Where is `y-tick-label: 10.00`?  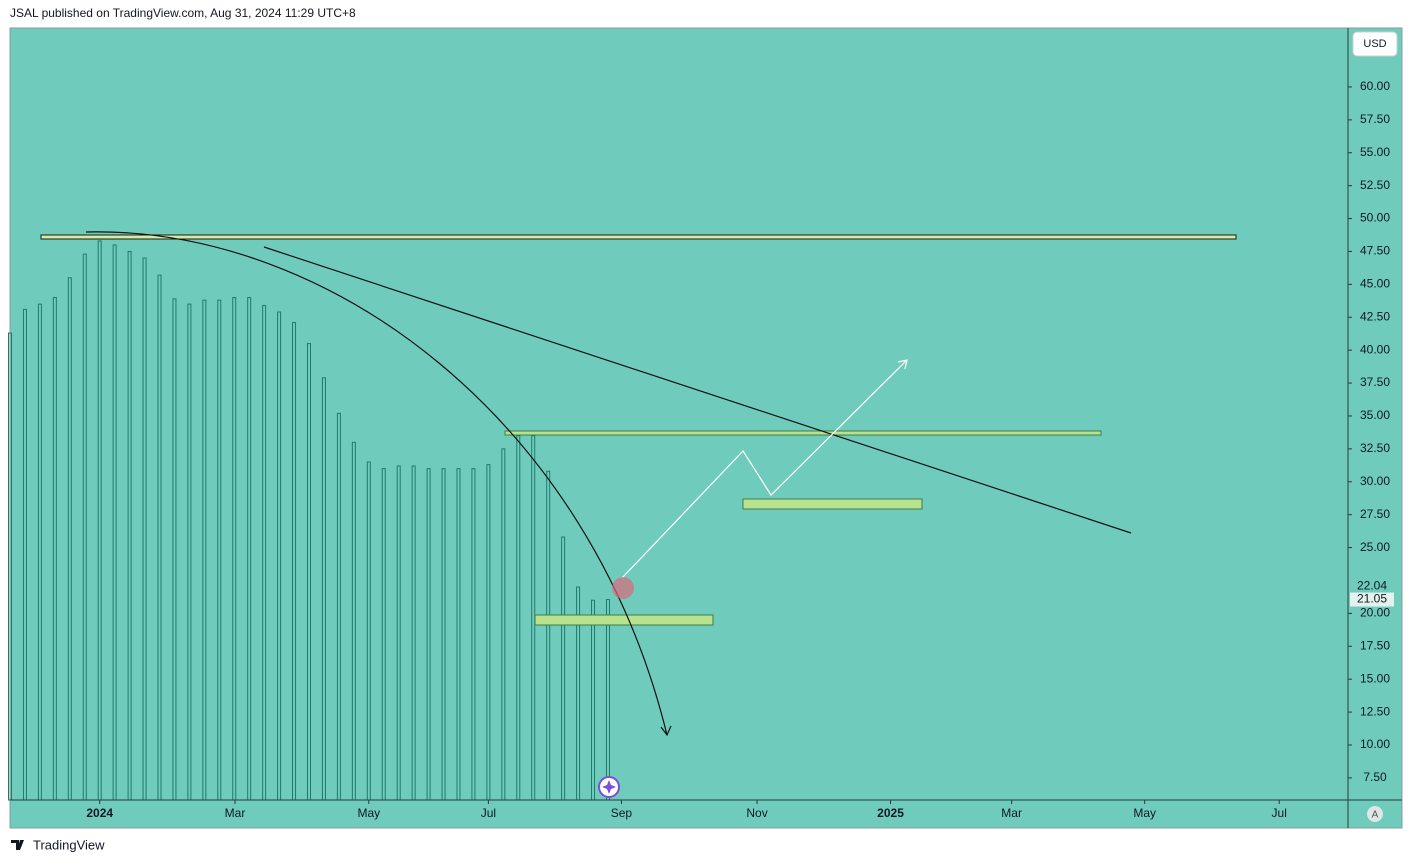
y-tick-label: 10.00 is located at coordinates (1375, 744).